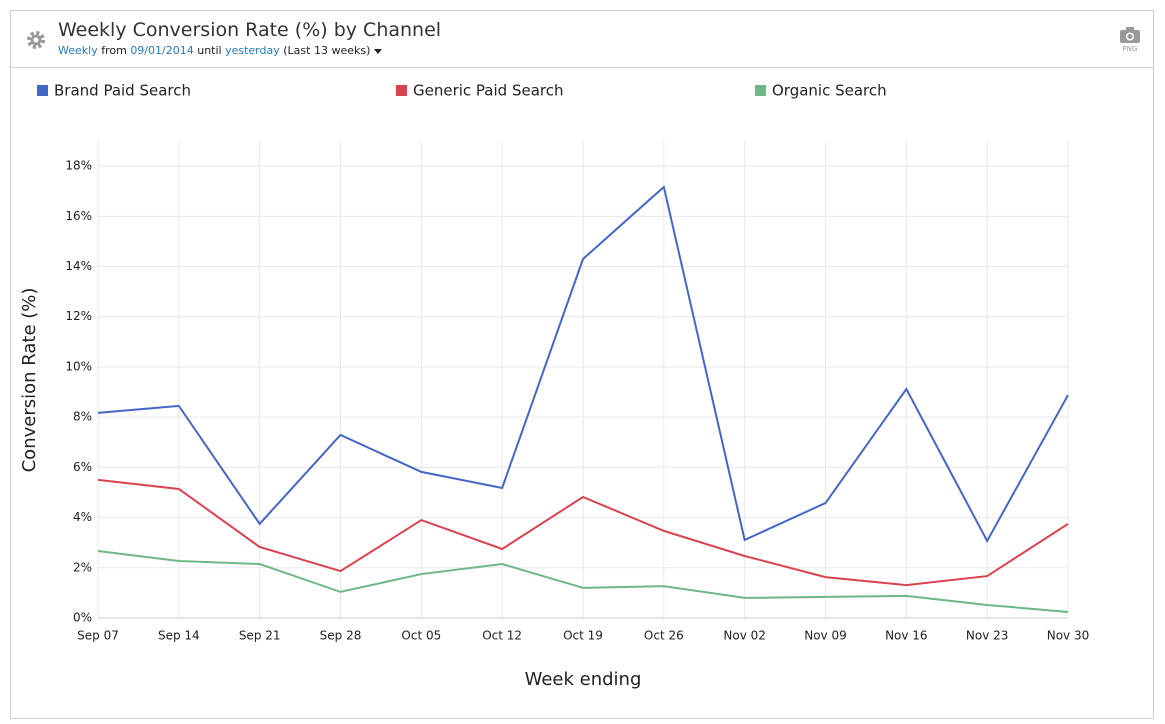 The height and width of the screenshot is (724, 1165). Describe the element at coordinates (252, 50) in the screenshot. I see `end-date-link: yesterday` at that location.